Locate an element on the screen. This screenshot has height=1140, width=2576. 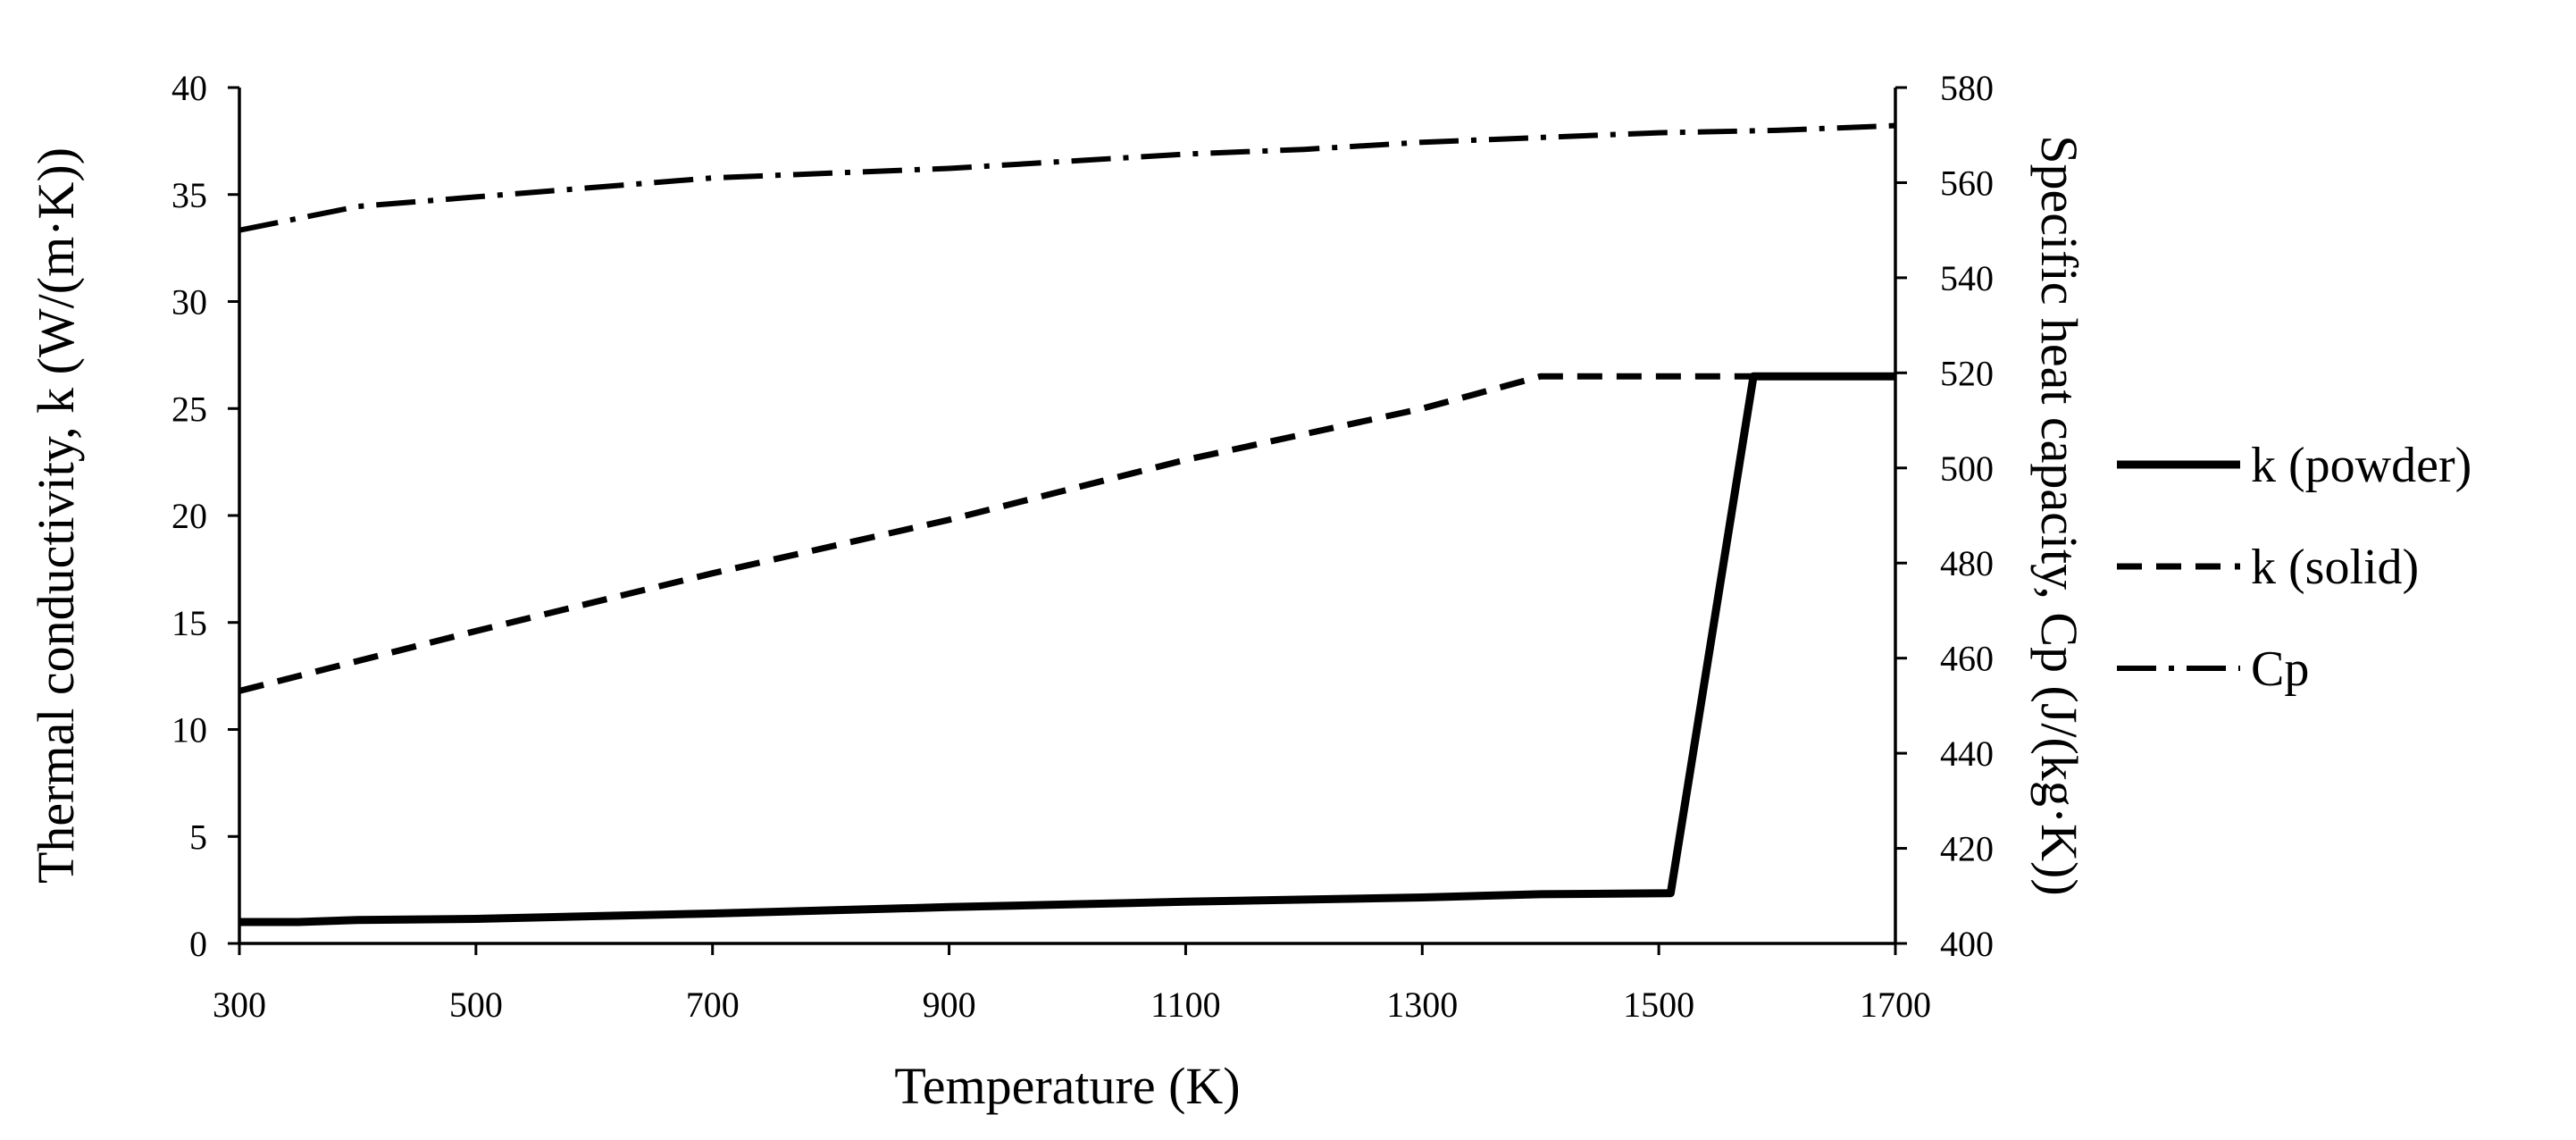
x-tick-label: 1300 is located at coordinates (1422, 1005).